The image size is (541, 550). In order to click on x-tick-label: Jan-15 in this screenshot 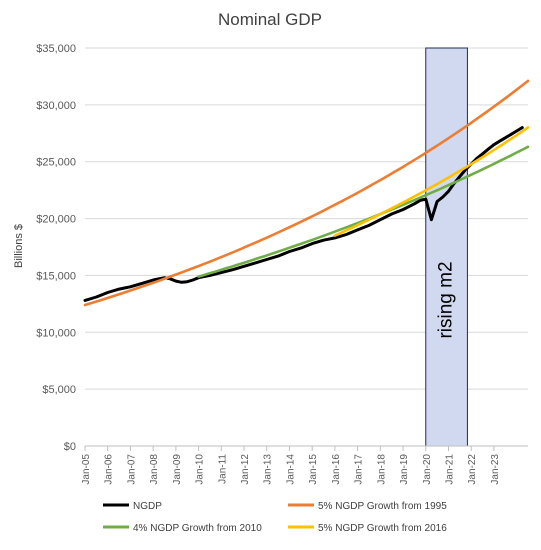, I will do `click(313, 469)`.